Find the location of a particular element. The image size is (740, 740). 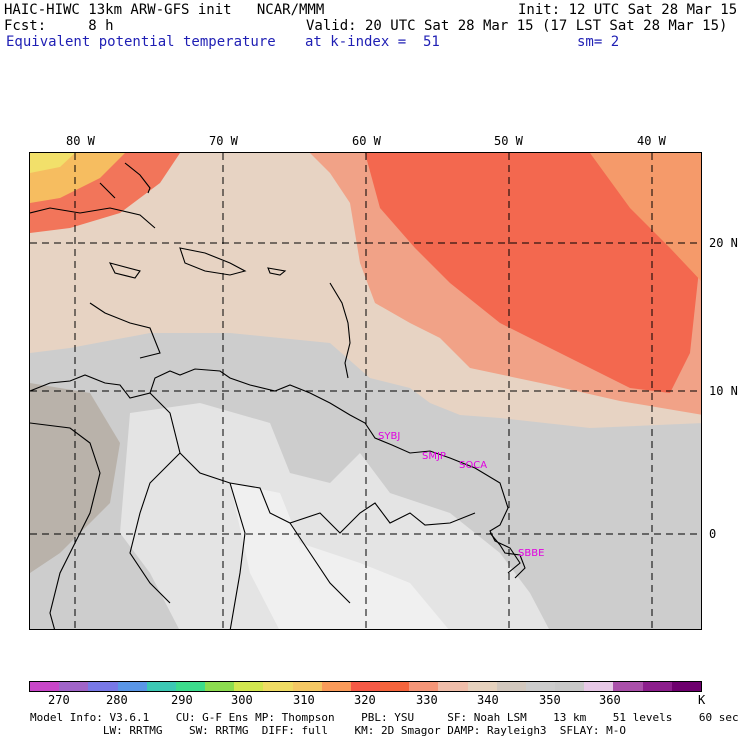

colorbar-tick: 310 is located at coordinates (304, 700).